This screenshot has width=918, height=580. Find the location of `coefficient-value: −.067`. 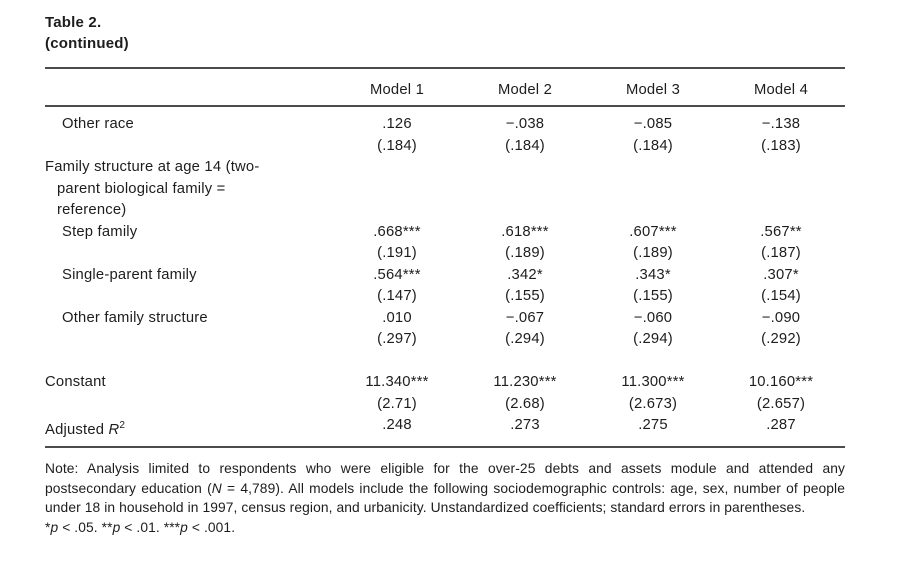

coefficient-value: −.067 is located at coordinates (525, 317).